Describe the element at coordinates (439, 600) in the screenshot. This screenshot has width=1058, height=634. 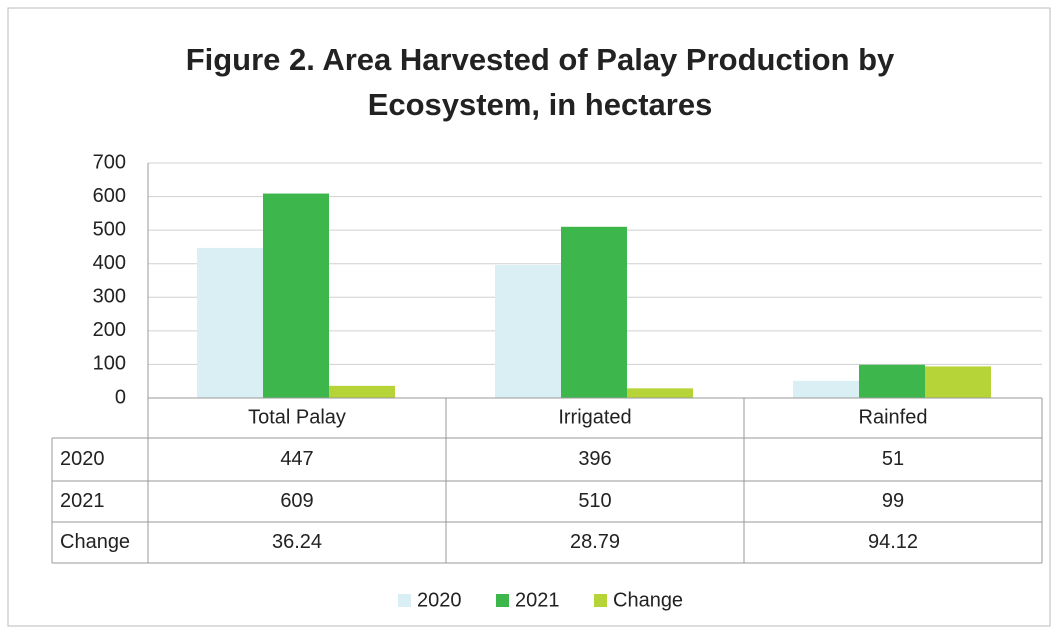
I see `legend-label: 2020` at that location.